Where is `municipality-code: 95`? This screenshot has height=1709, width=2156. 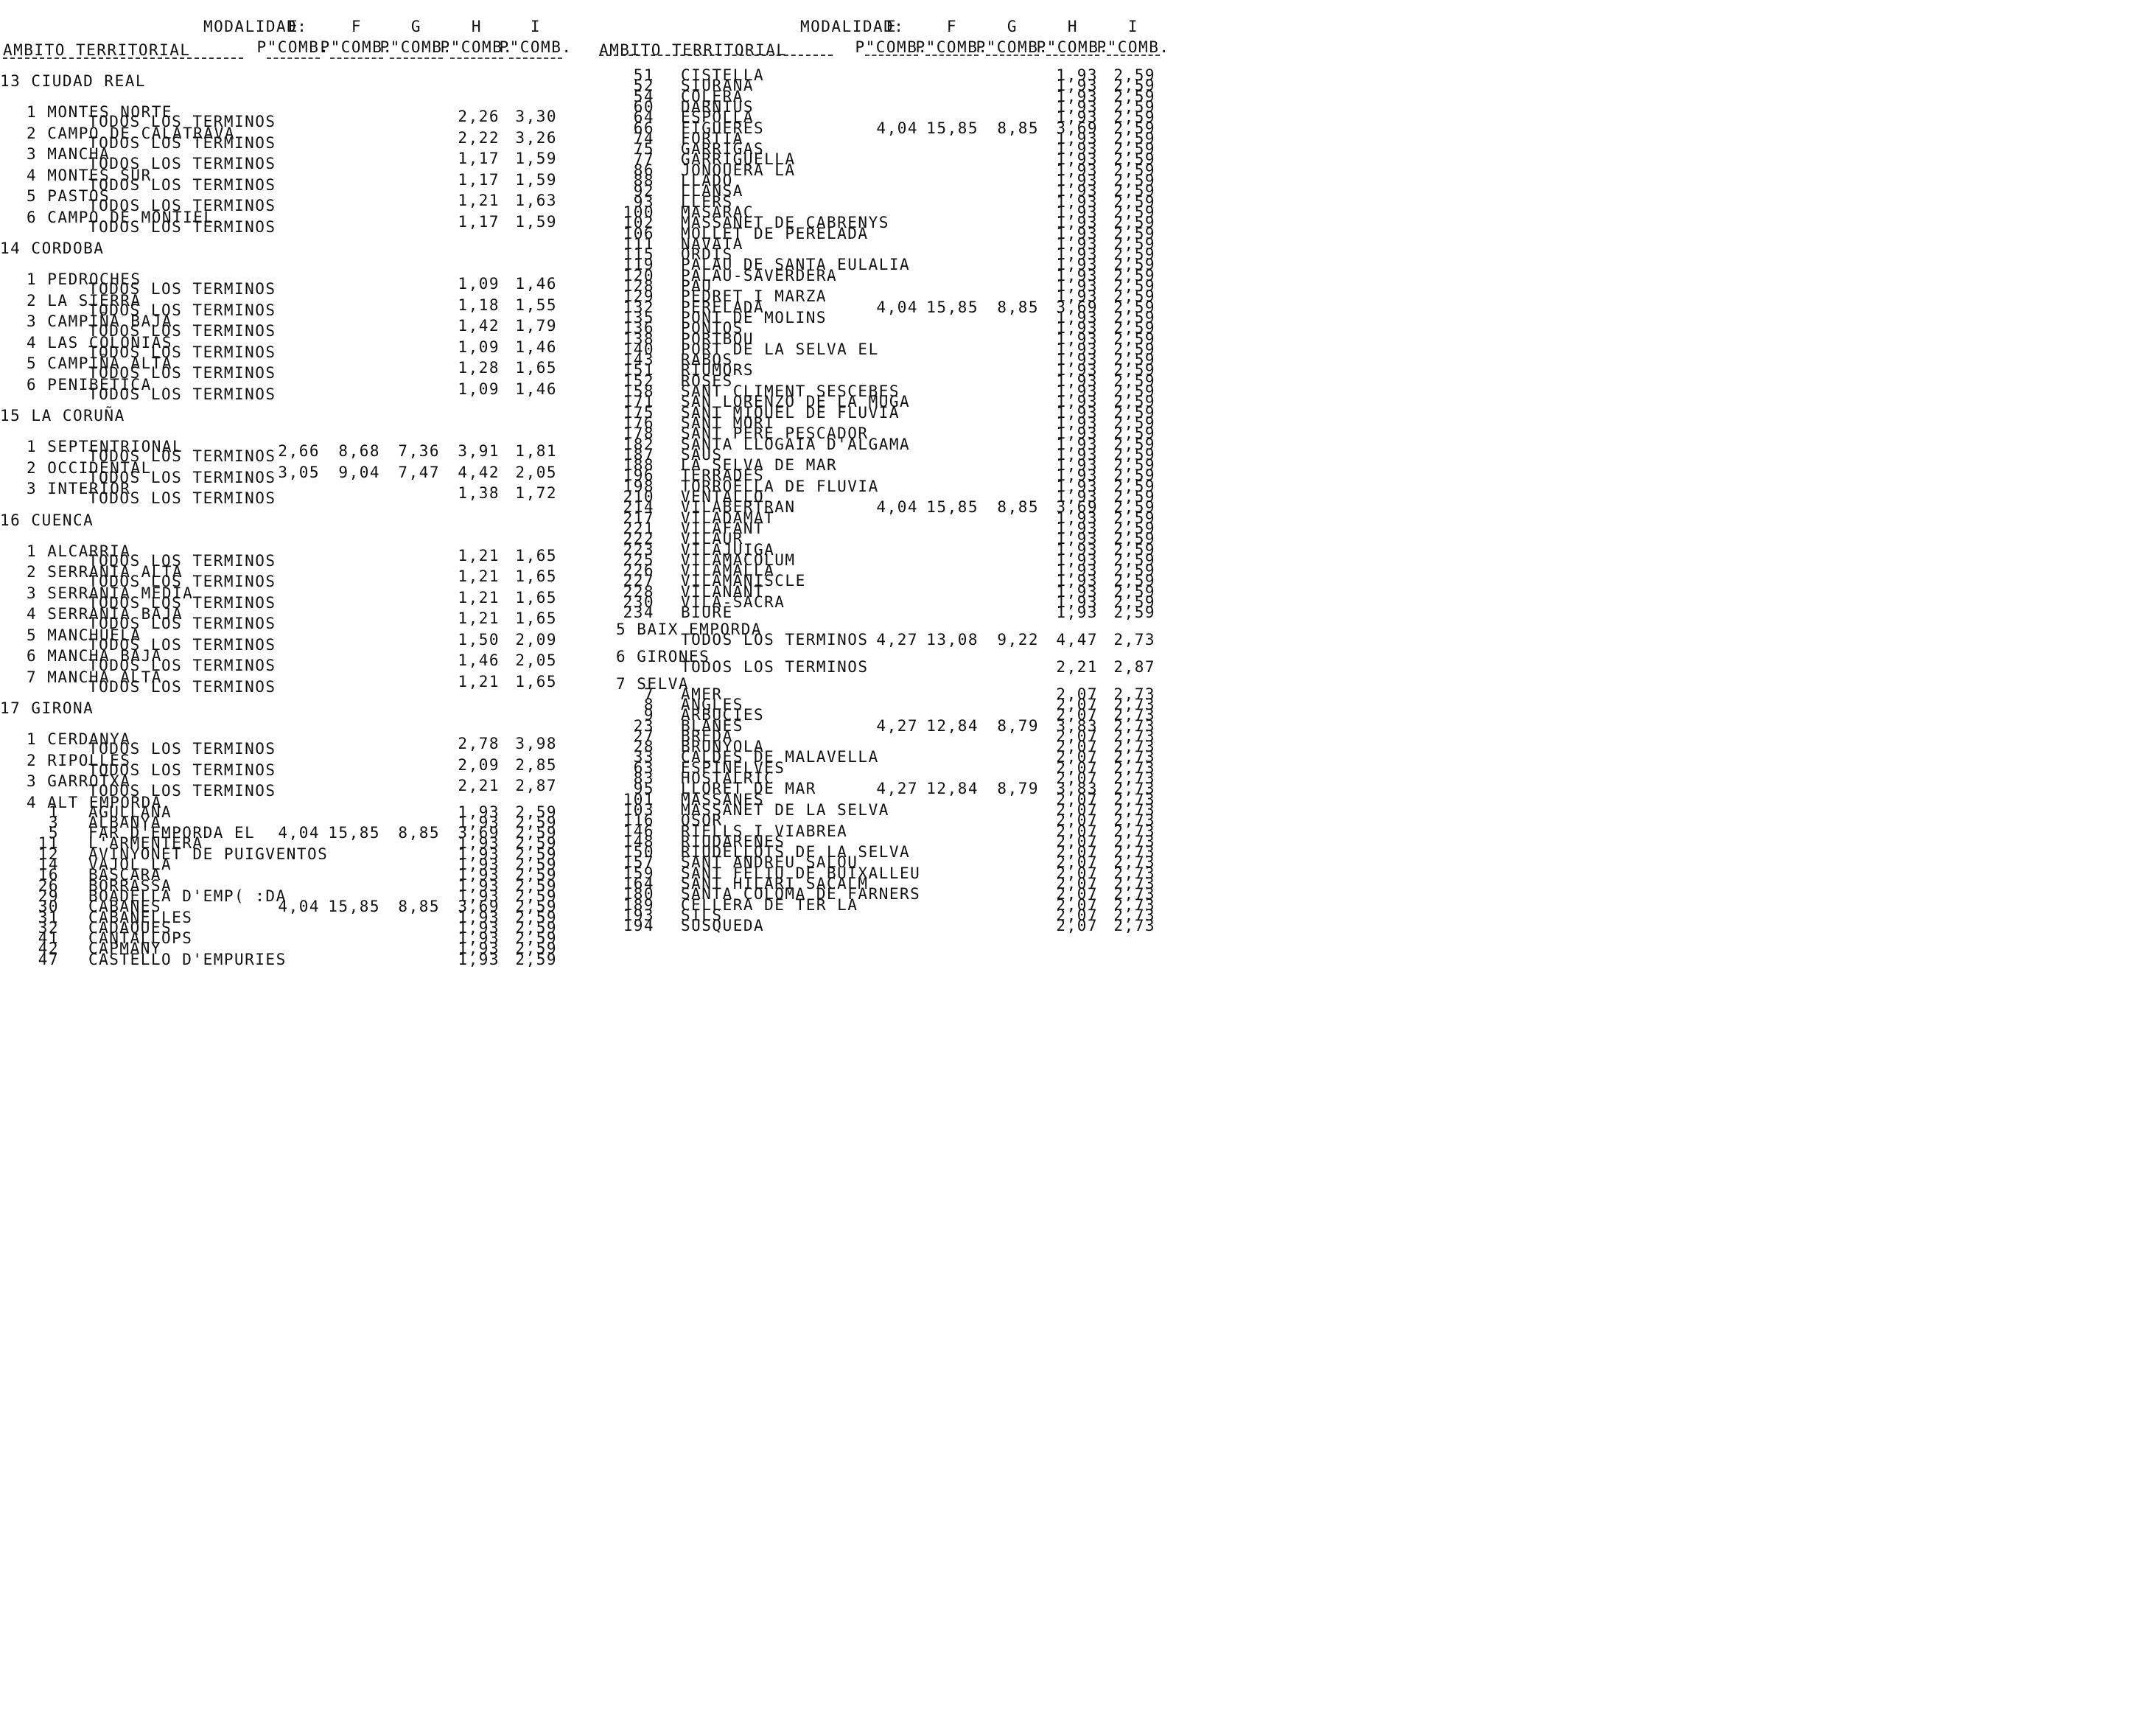
municipality-code: 95 is located at coordinates (643, 789).